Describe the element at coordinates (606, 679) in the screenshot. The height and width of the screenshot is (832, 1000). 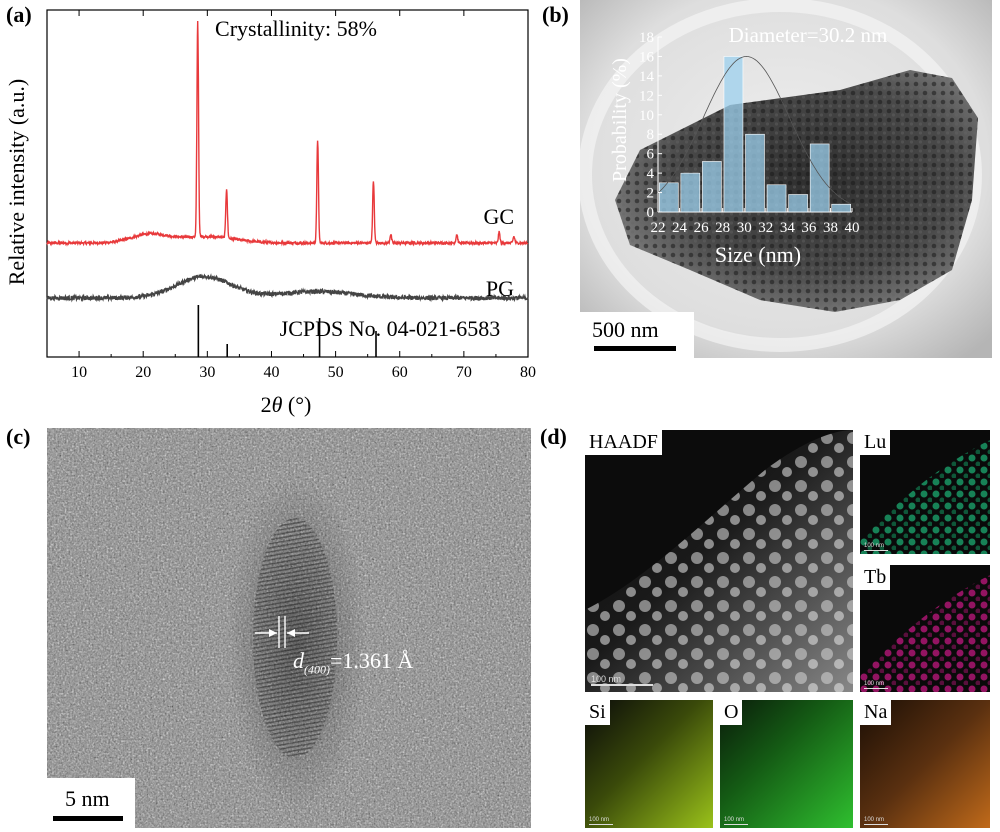
I see `scalebar-label-haadf: 100 nm` at that location.